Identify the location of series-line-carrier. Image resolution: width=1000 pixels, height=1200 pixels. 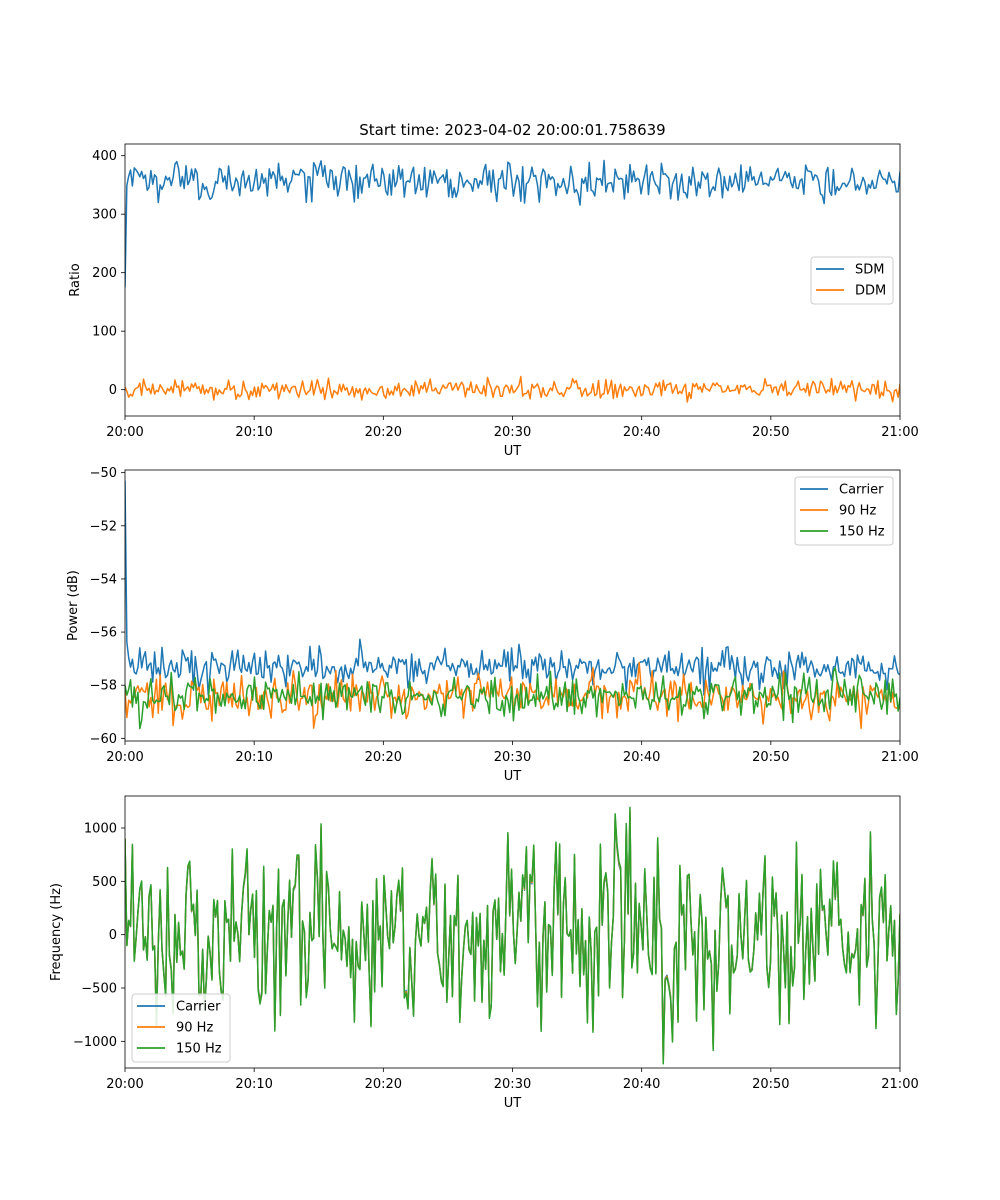
(512, 588).